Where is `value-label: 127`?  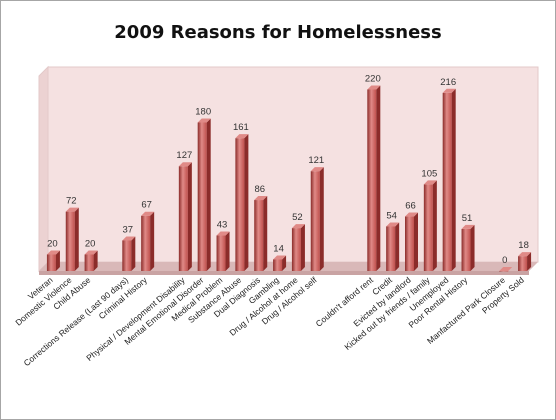
value-label: 127 is located at coordinates (184, 155).